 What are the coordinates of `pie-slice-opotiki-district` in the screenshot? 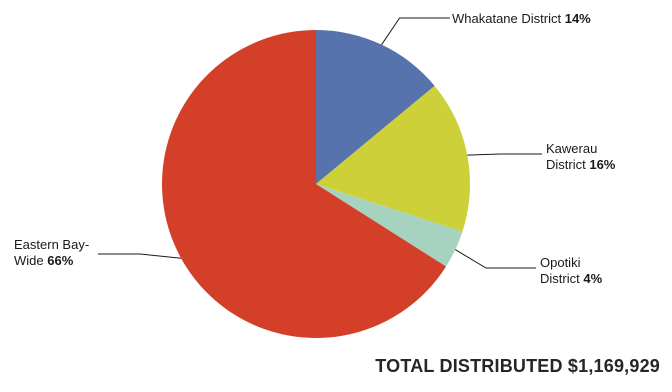 It's located at (389, 225).